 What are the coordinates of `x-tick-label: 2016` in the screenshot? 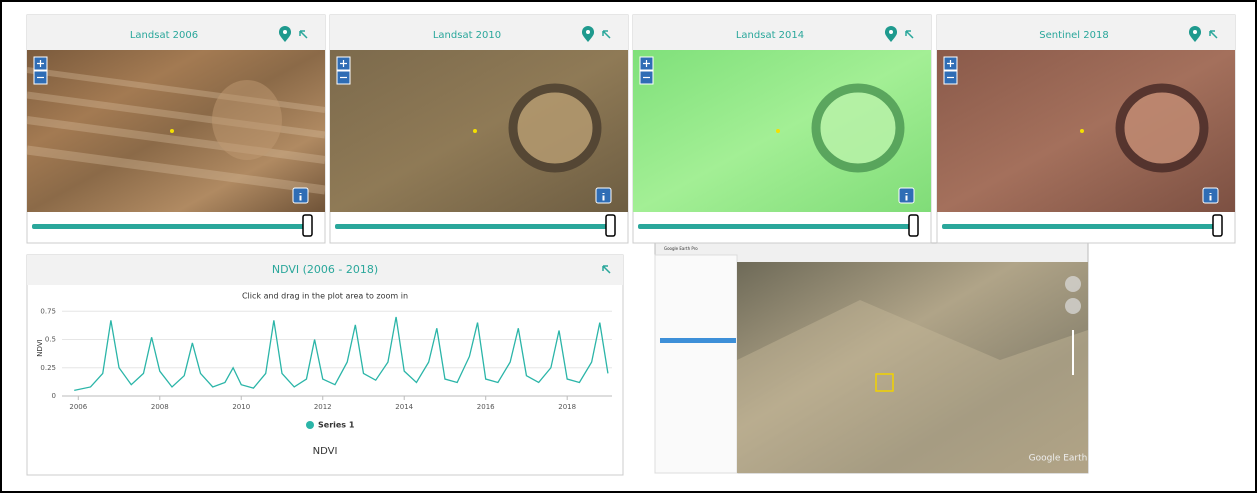 It's located at (486, 407).